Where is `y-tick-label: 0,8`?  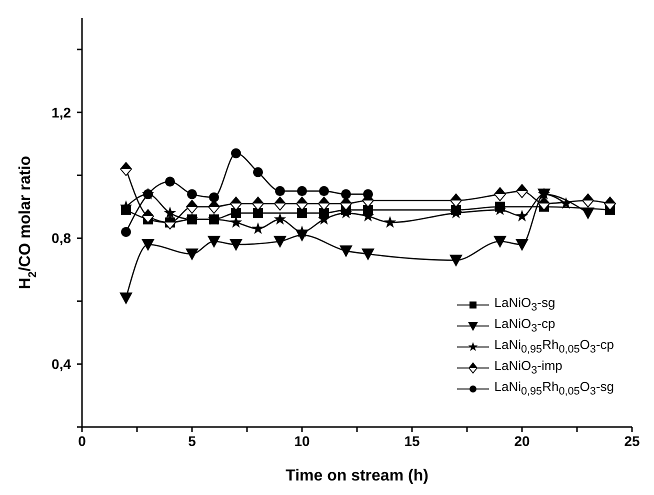
y-tick-label: 0,8 is located at coordinates (62, 238).